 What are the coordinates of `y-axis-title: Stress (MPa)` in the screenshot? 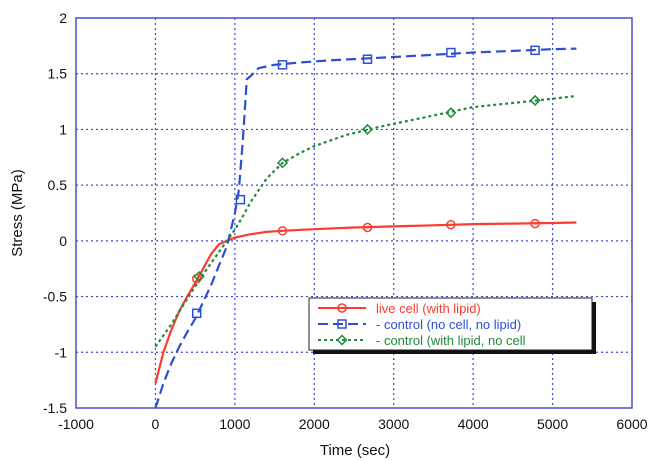 It's located at (17, 213).